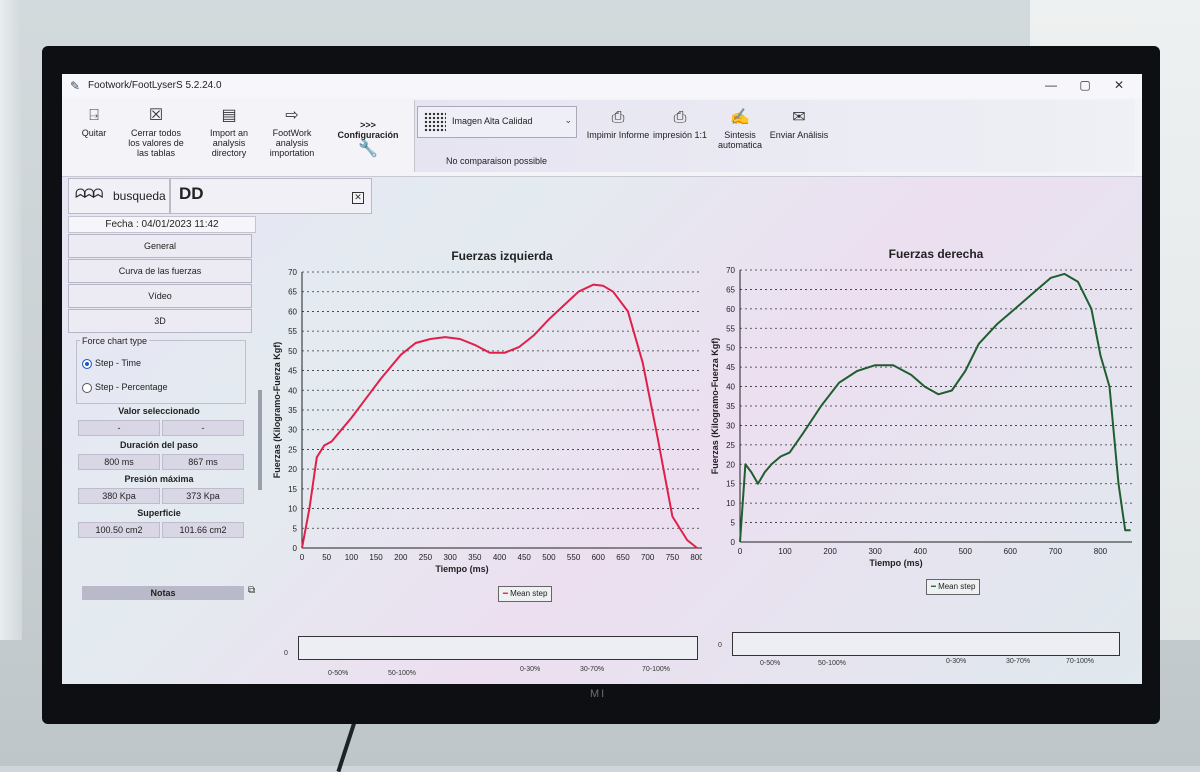  What do you see at coordinates (292, 390) in the screenshot?
I see `y-tick-label: 40` at bounding box center [292, 390].